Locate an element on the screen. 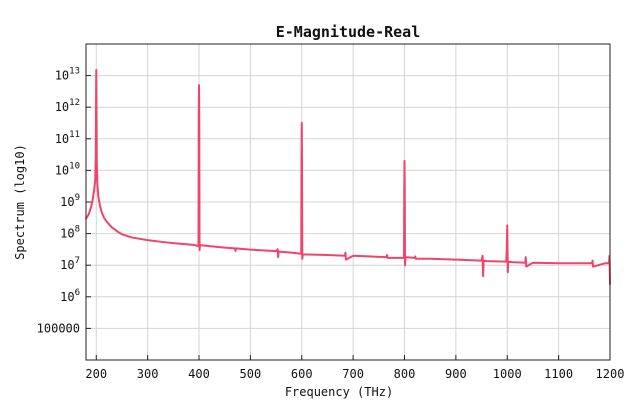 The image size is (640, 418). x-tick-label: 600 is located at coordinates (302, 374).